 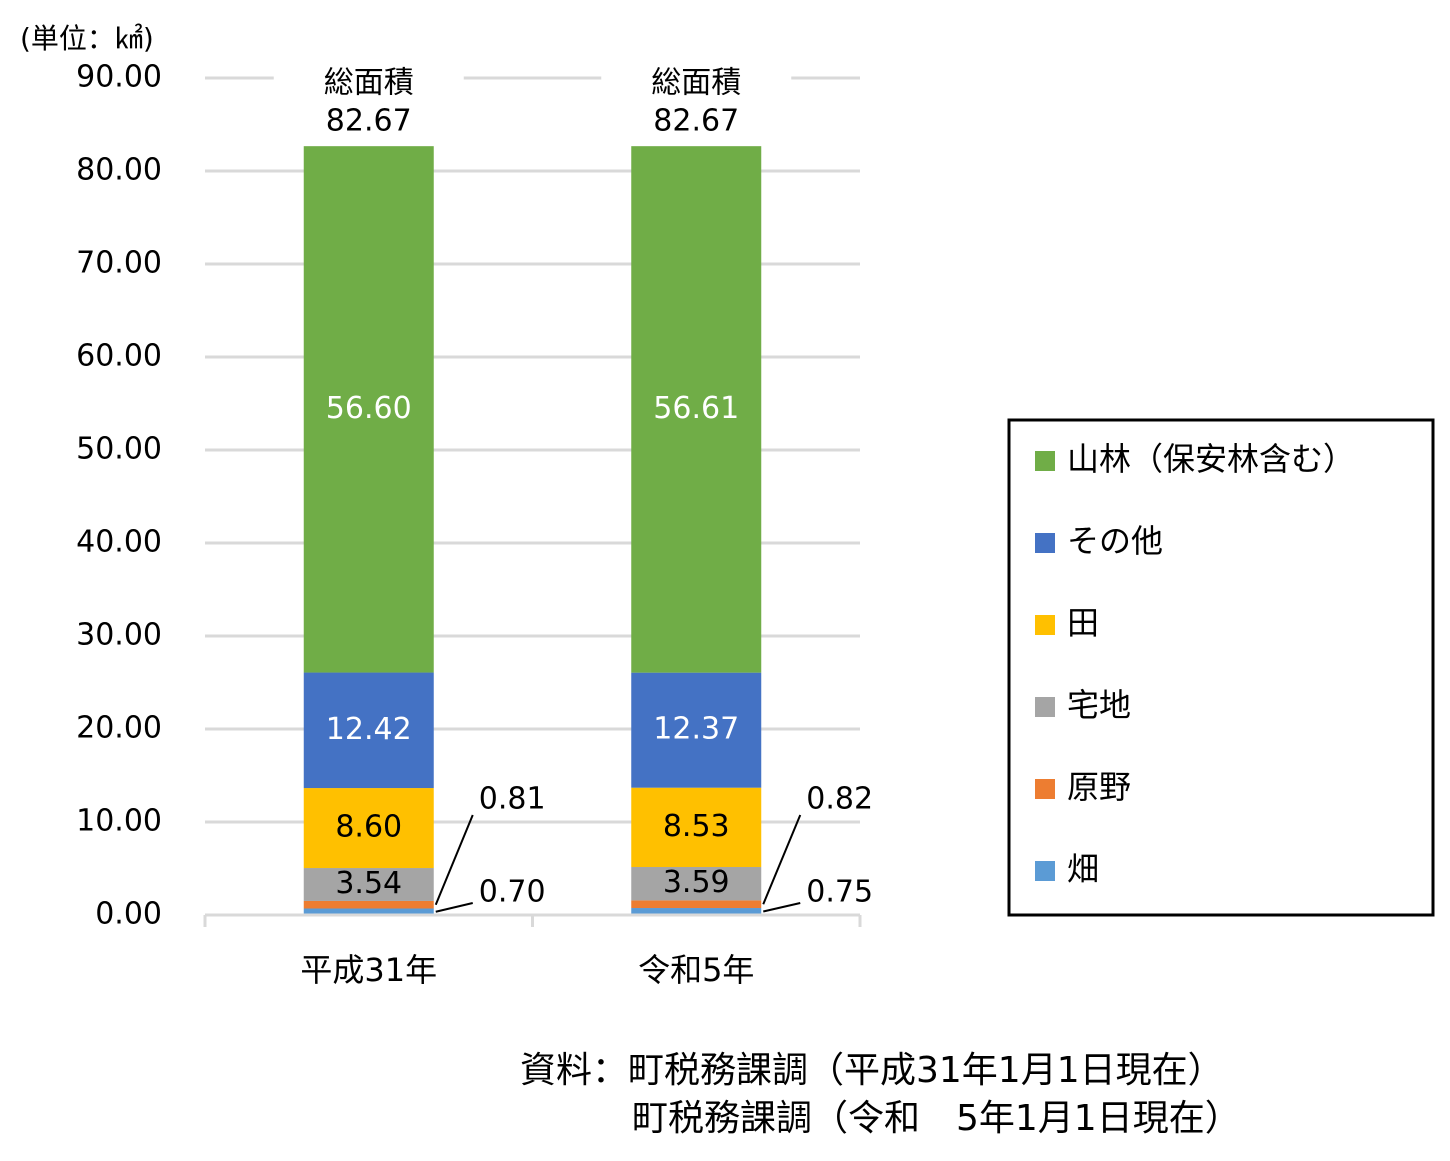 I want to click on data-label: 0.70, so click(x=512, y=892).